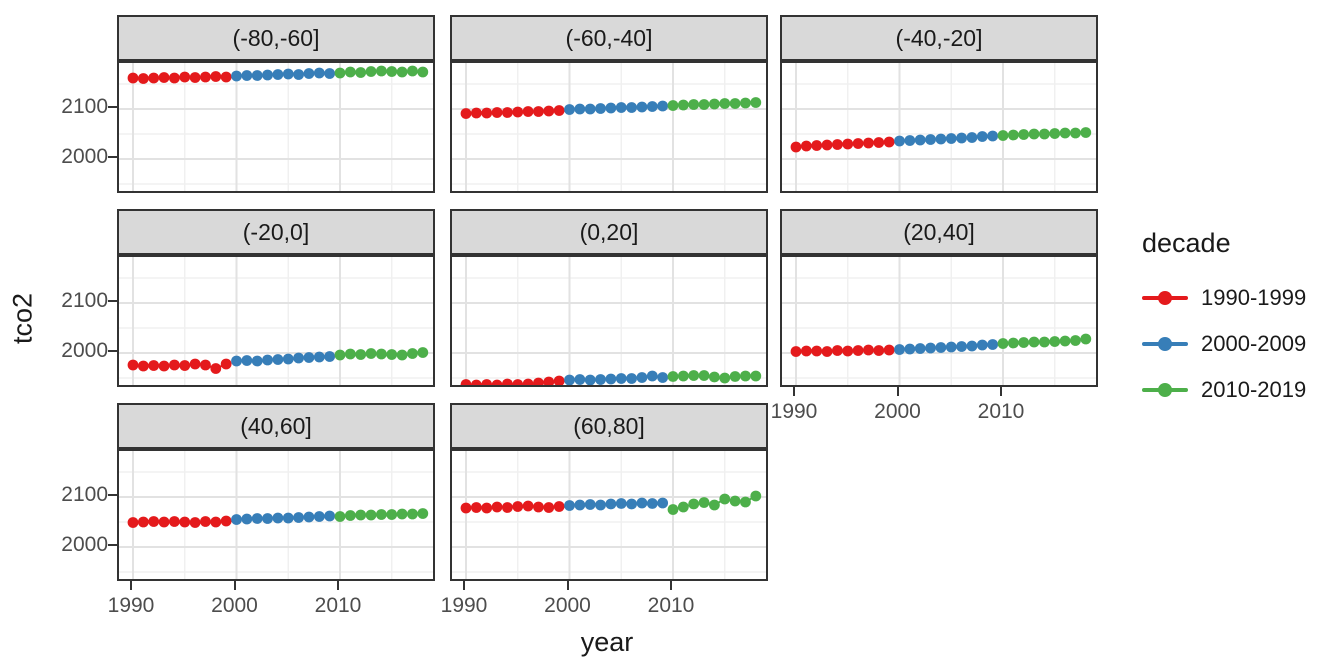 This screenshot has width=1344, height=672. Describe the element at coordinates (276, 38) in the screenshot. I see `facet-strip: (-80,-60]` at that location.